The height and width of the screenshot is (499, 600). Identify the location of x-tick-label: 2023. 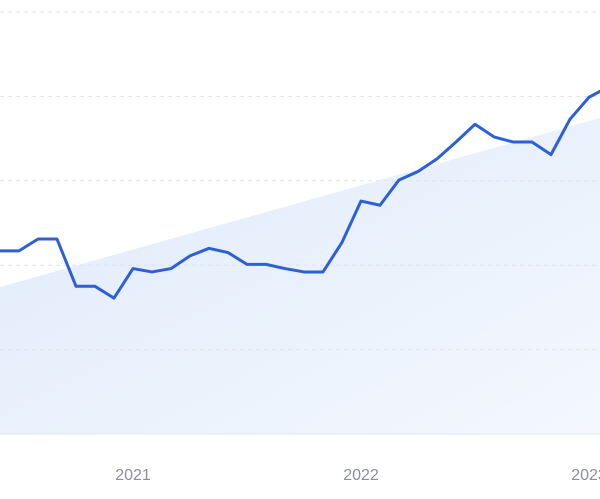
(585, 475).